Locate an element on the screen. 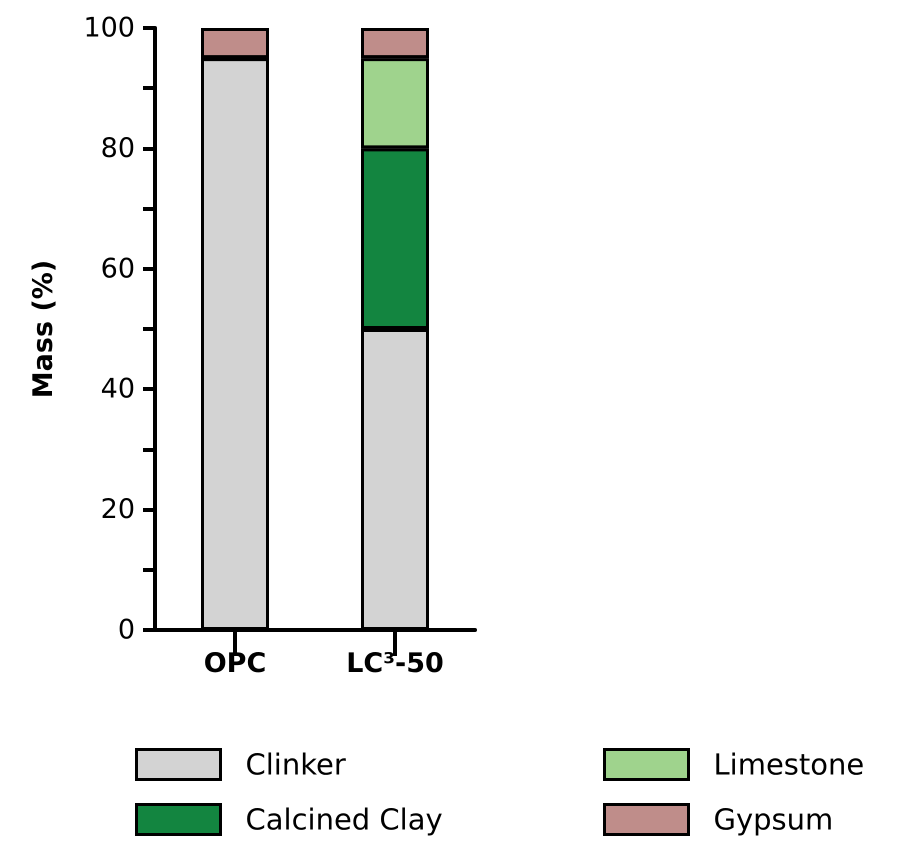  y-tick-label: 80 is located at coordinates (117, 148).